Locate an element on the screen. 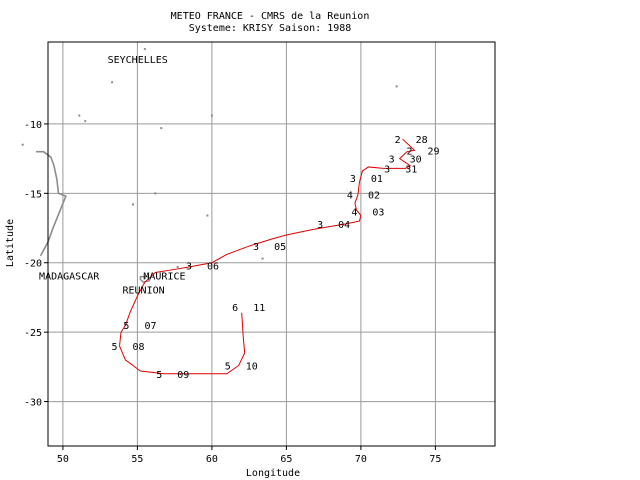  fix-intensity-02: 4 is located at coordinates (350, 196).